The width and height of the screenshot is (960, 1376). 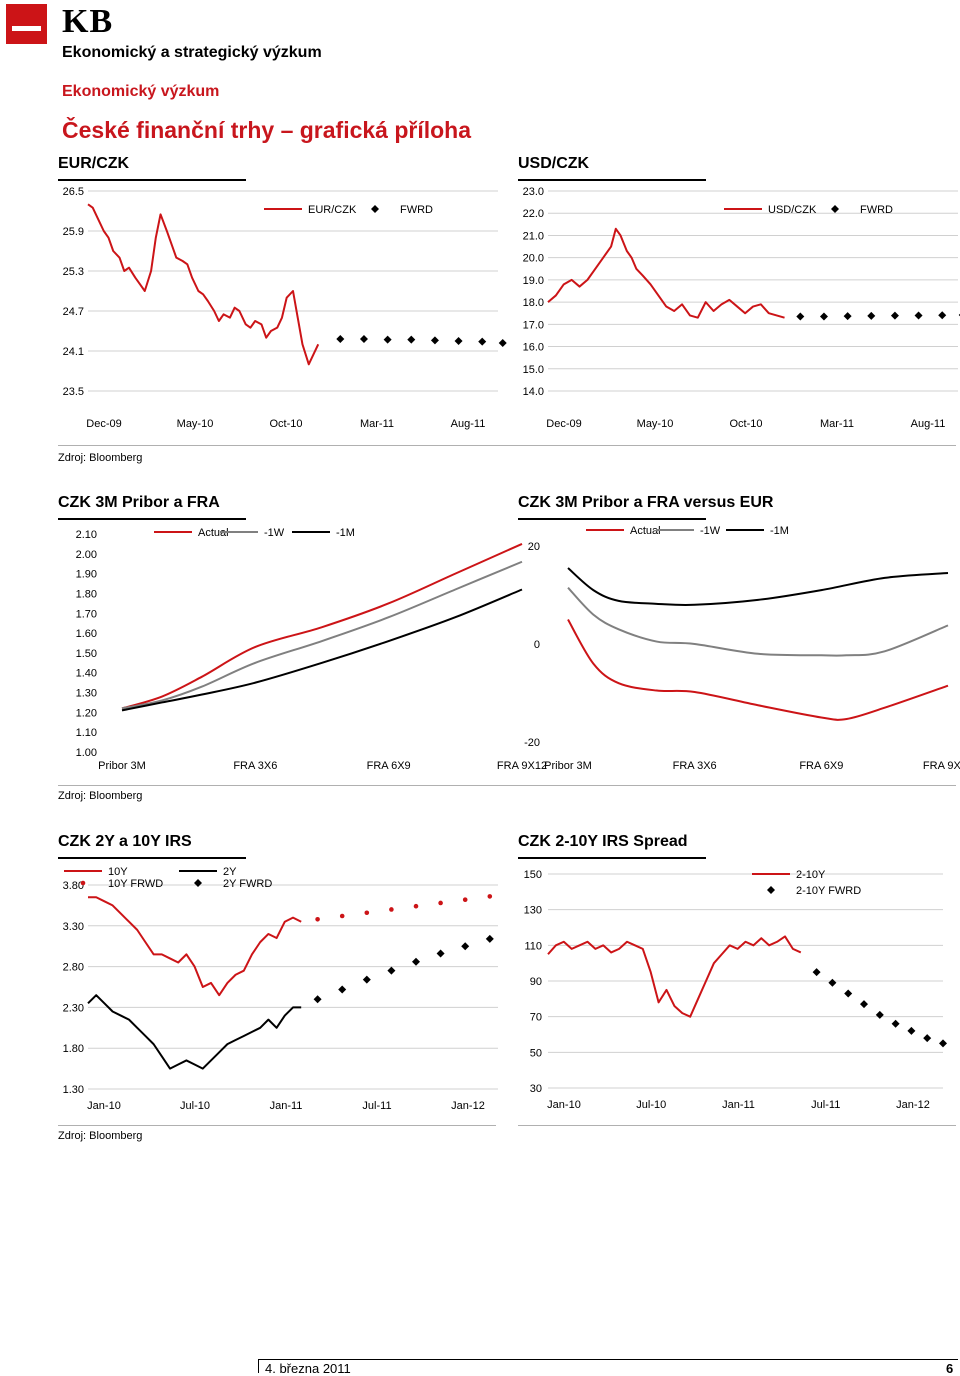 What do you see at coordinates (879, 1008) in the screenshot?
I see `series-2-10y-fwrd` at bounding box center [879, 1008].